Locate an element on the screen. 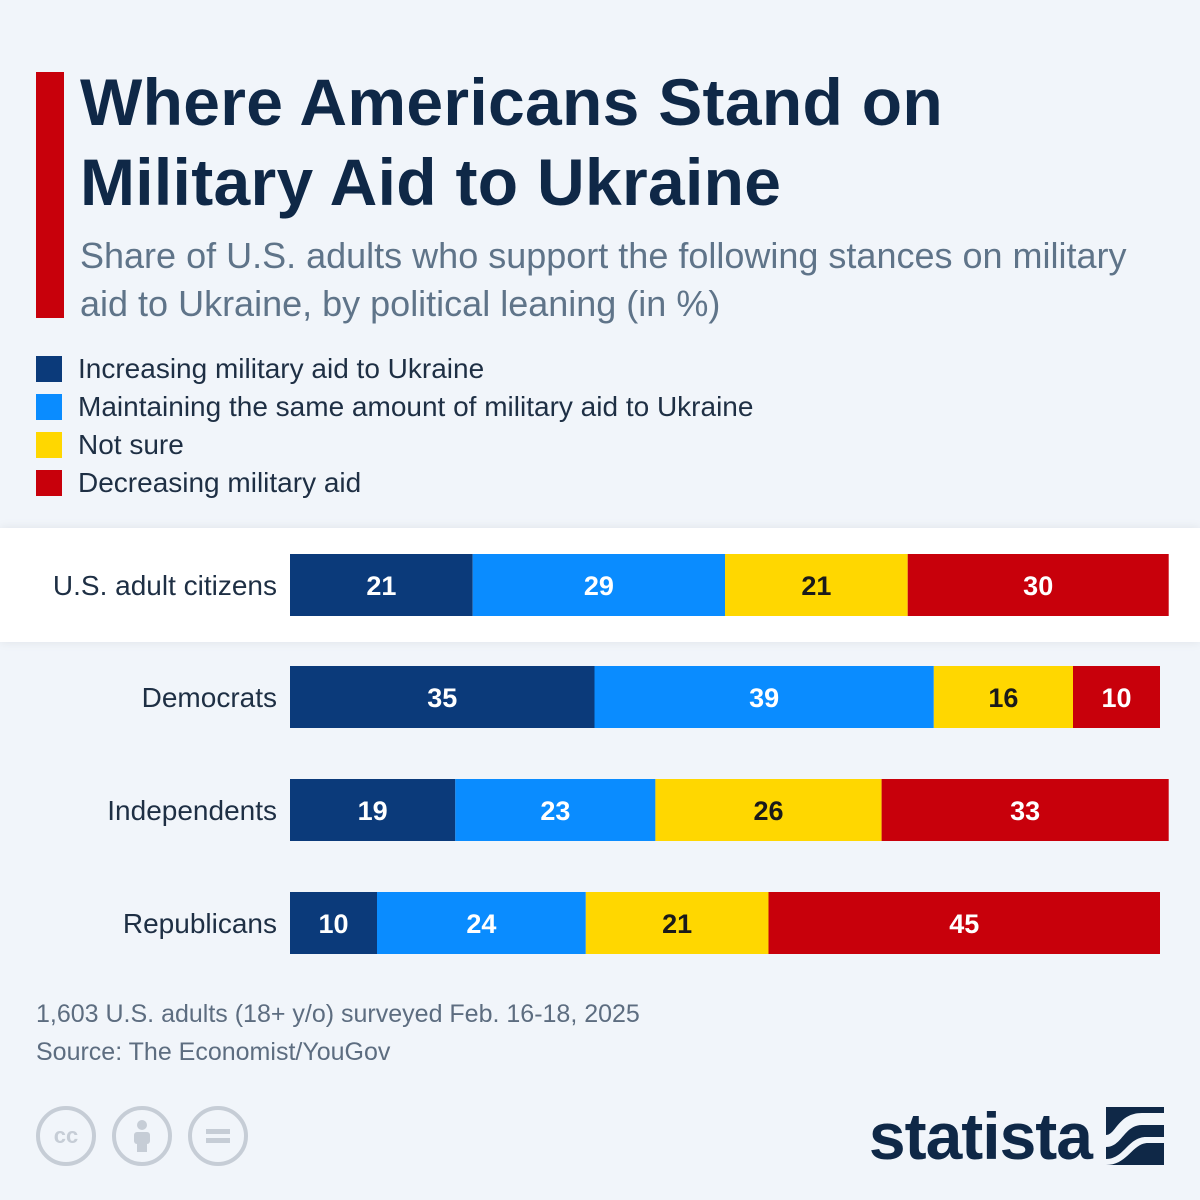 This screenshot has width=1200, height=1200. bar-segment-independents-s0 is located at coordinates (373, 810).